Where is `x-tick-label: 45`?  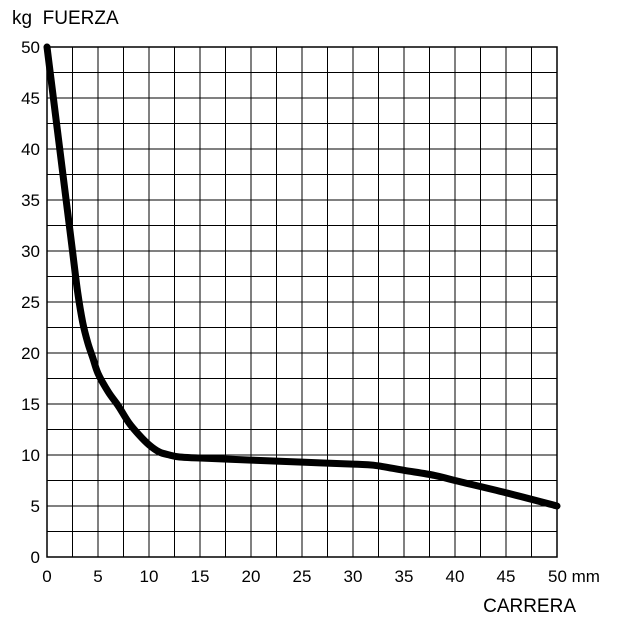
x-tick-label: 45 is located at coordinates (506, 576).